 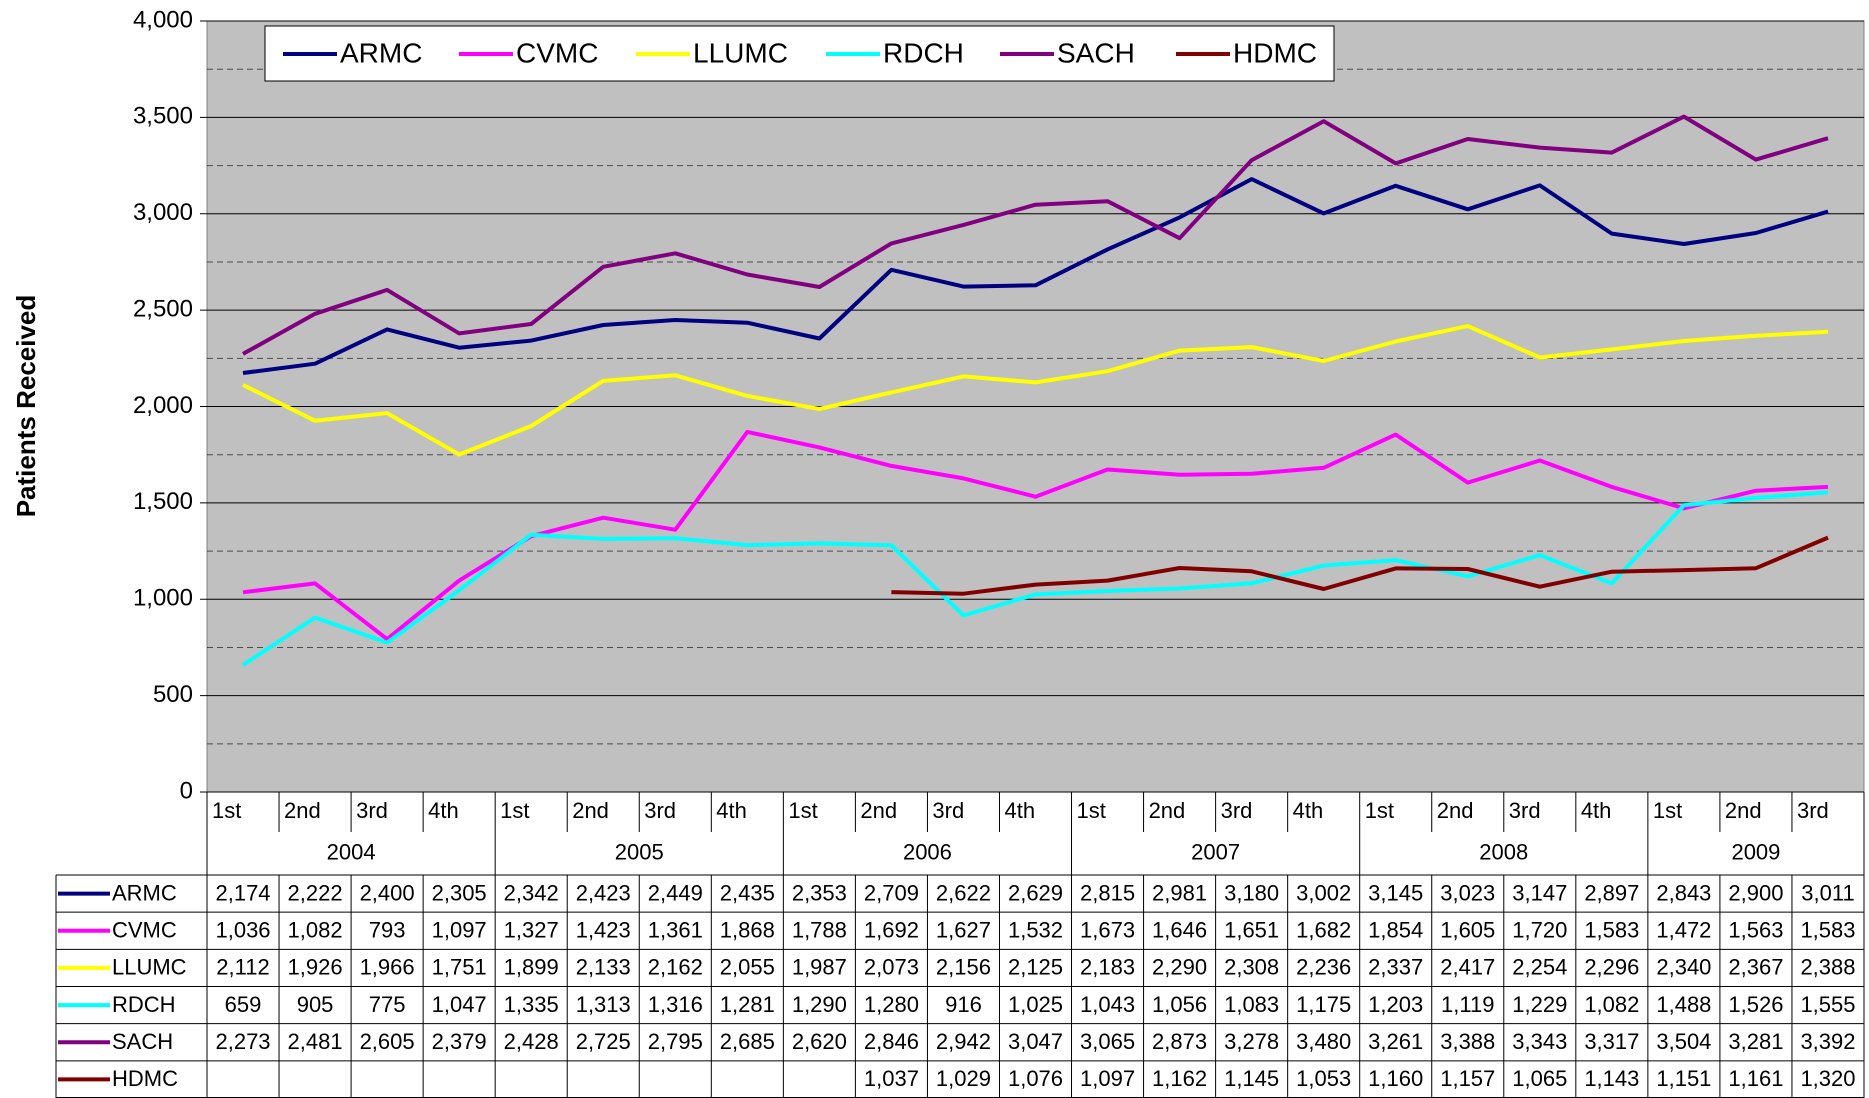 I want to click on table-value: 2,353, so click(x=819, y=892).